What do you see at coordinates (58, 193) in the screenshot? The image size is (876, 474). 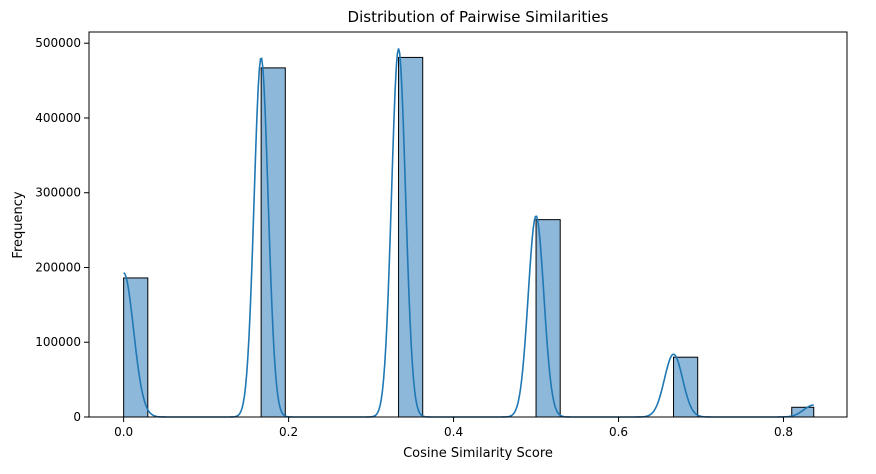 I see `y-tick-label: 300000` at bounding box center [58, 193].